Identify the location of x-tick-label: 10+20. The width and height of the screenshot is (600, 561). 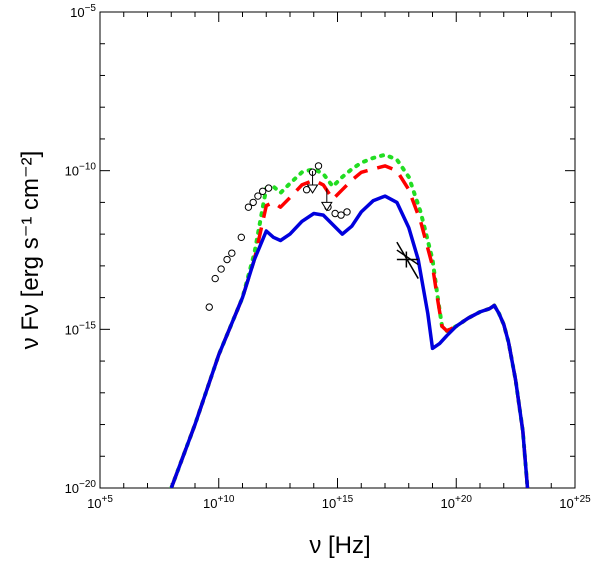
(457, 502).